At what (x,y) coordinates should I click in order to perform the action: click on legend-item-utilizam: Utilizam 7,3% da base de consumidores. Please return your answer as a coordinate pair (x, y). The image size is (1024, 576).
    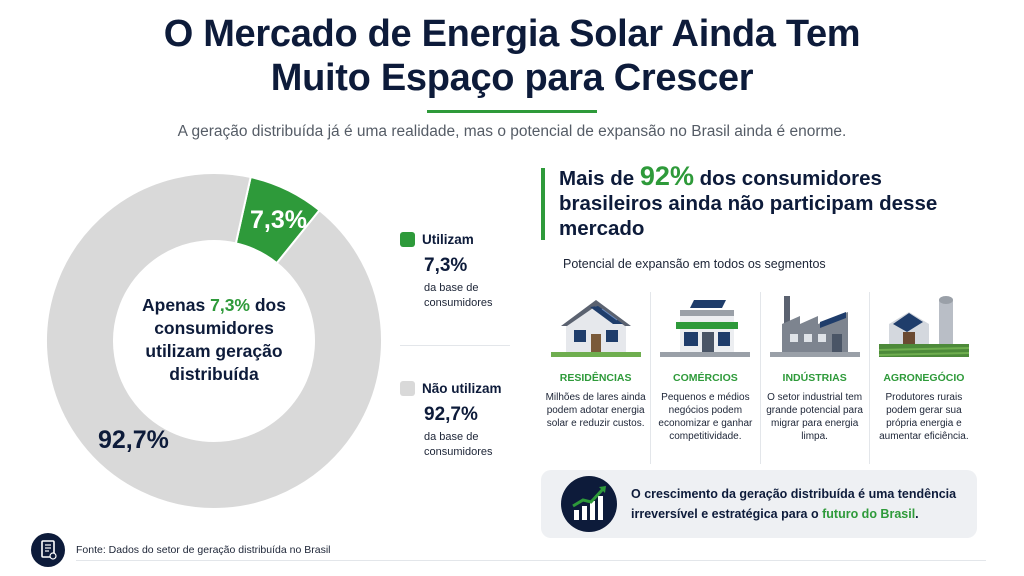
    Looking at the image, I should click on (457, 271).